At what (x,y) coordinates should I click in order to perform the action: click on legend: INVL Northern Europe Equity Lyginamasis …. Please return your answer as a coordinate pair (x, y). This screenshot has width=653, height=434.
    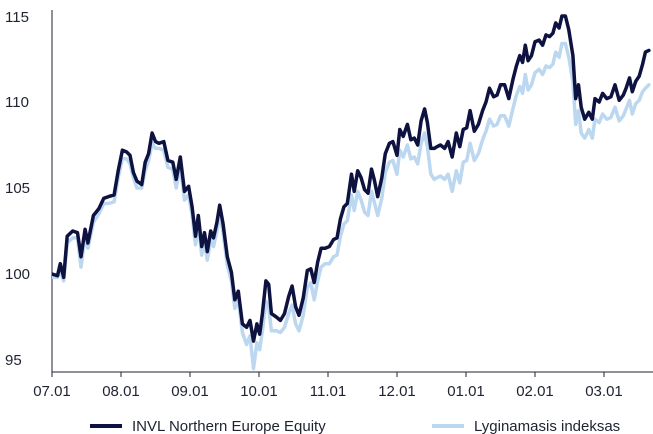
    Looking at the image, I should click on (355, 426).